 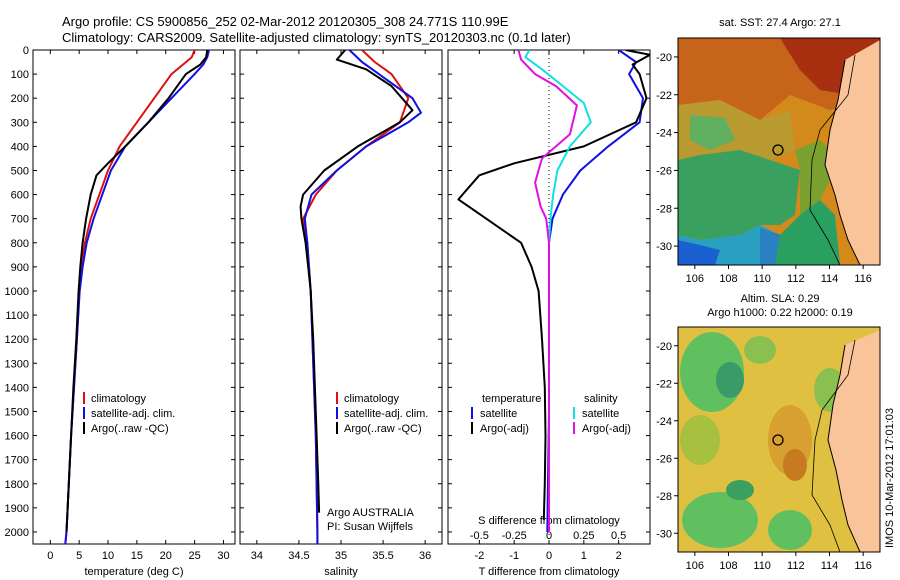 I want to click on legend-s-argo: Argo(-adj), so click(x=606, y=429).